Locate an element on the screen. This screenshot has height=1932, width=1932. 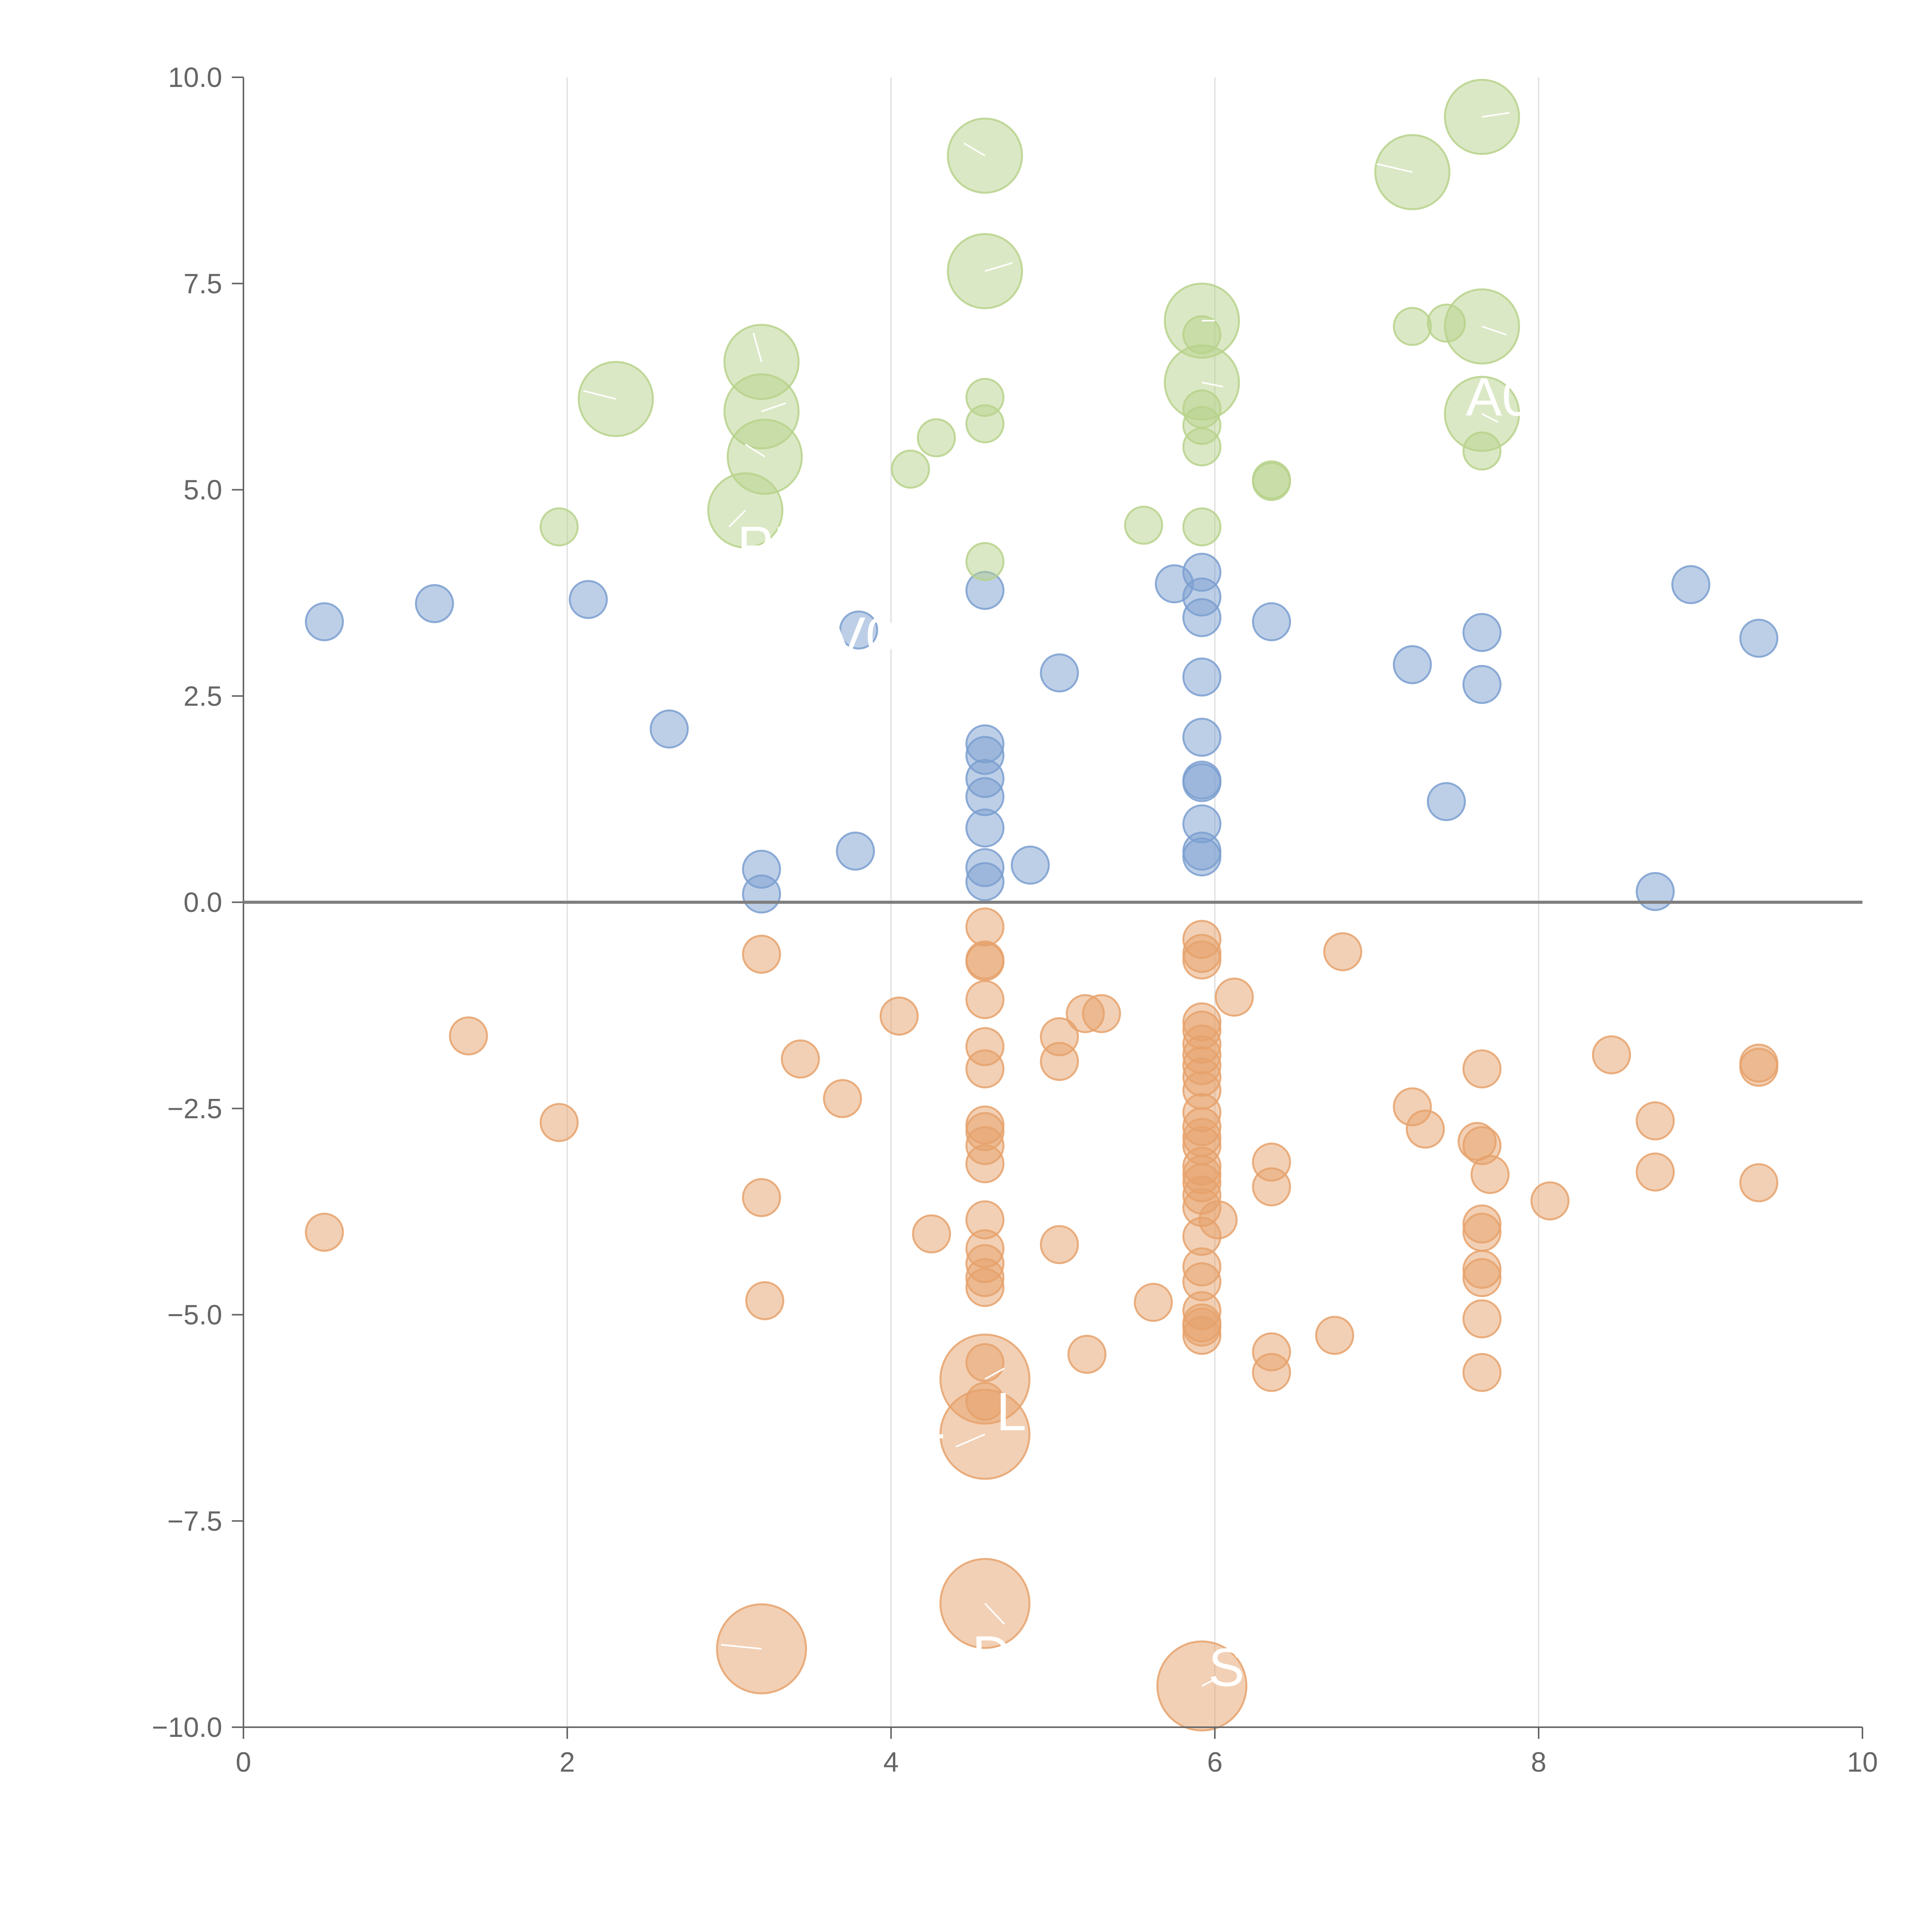
annotation-2: V0 is located at coordinates (863, 636).